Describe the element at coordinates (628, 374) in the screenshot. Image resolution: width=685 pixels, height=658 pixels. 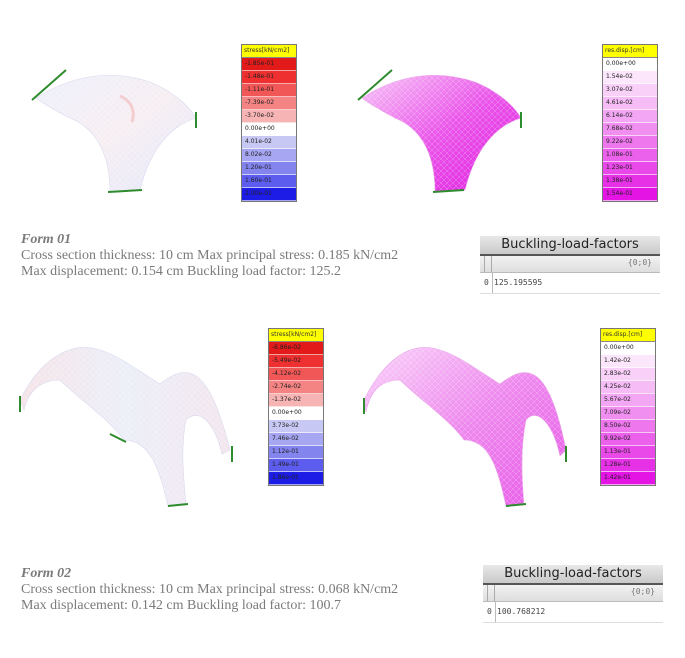
I see `legend-row: 2.83e-02` at that location.